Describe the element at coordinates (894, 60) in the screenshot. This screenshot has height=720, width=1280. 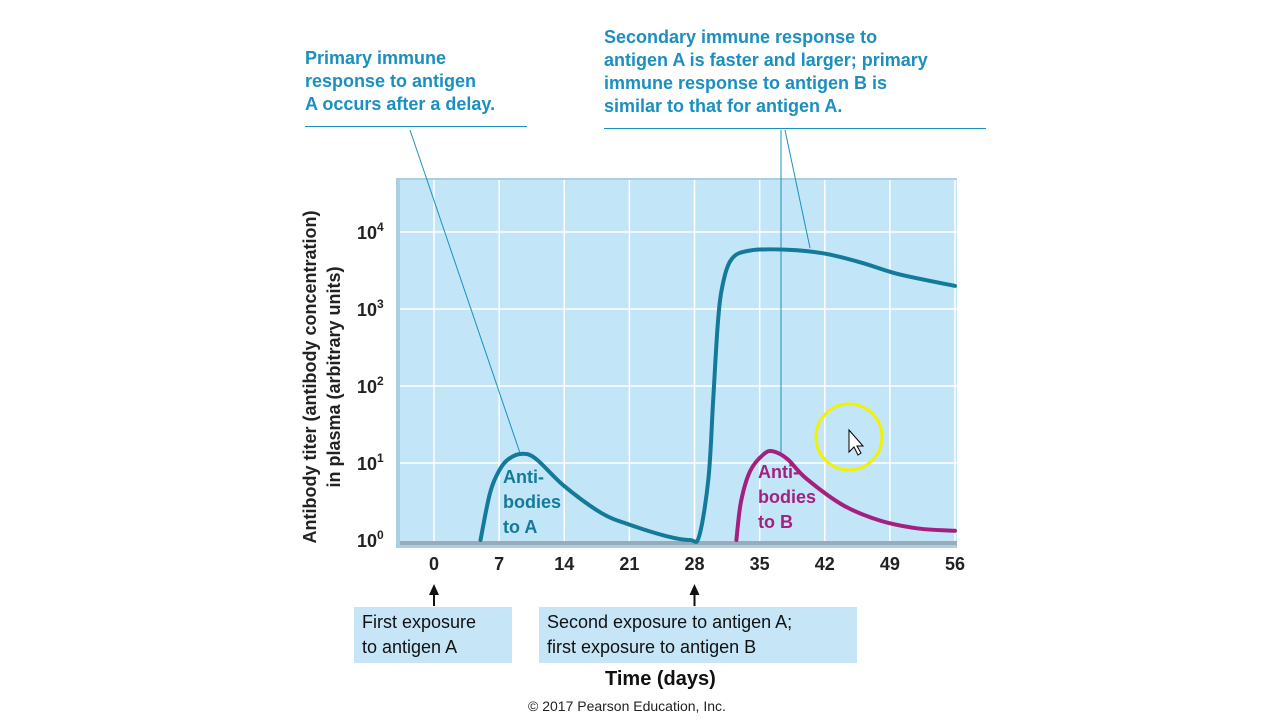
I see `annotation-line: primary` at that location.